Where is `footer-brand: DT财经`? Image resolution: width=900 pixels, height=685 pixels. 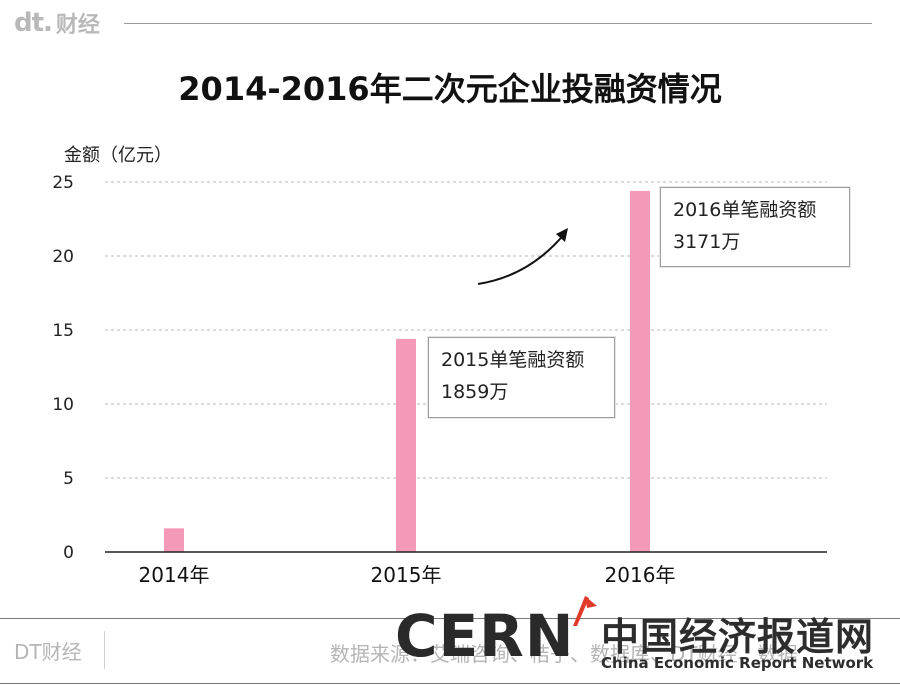
footer-brand: DT财经 is located at coordinates (48, 652).